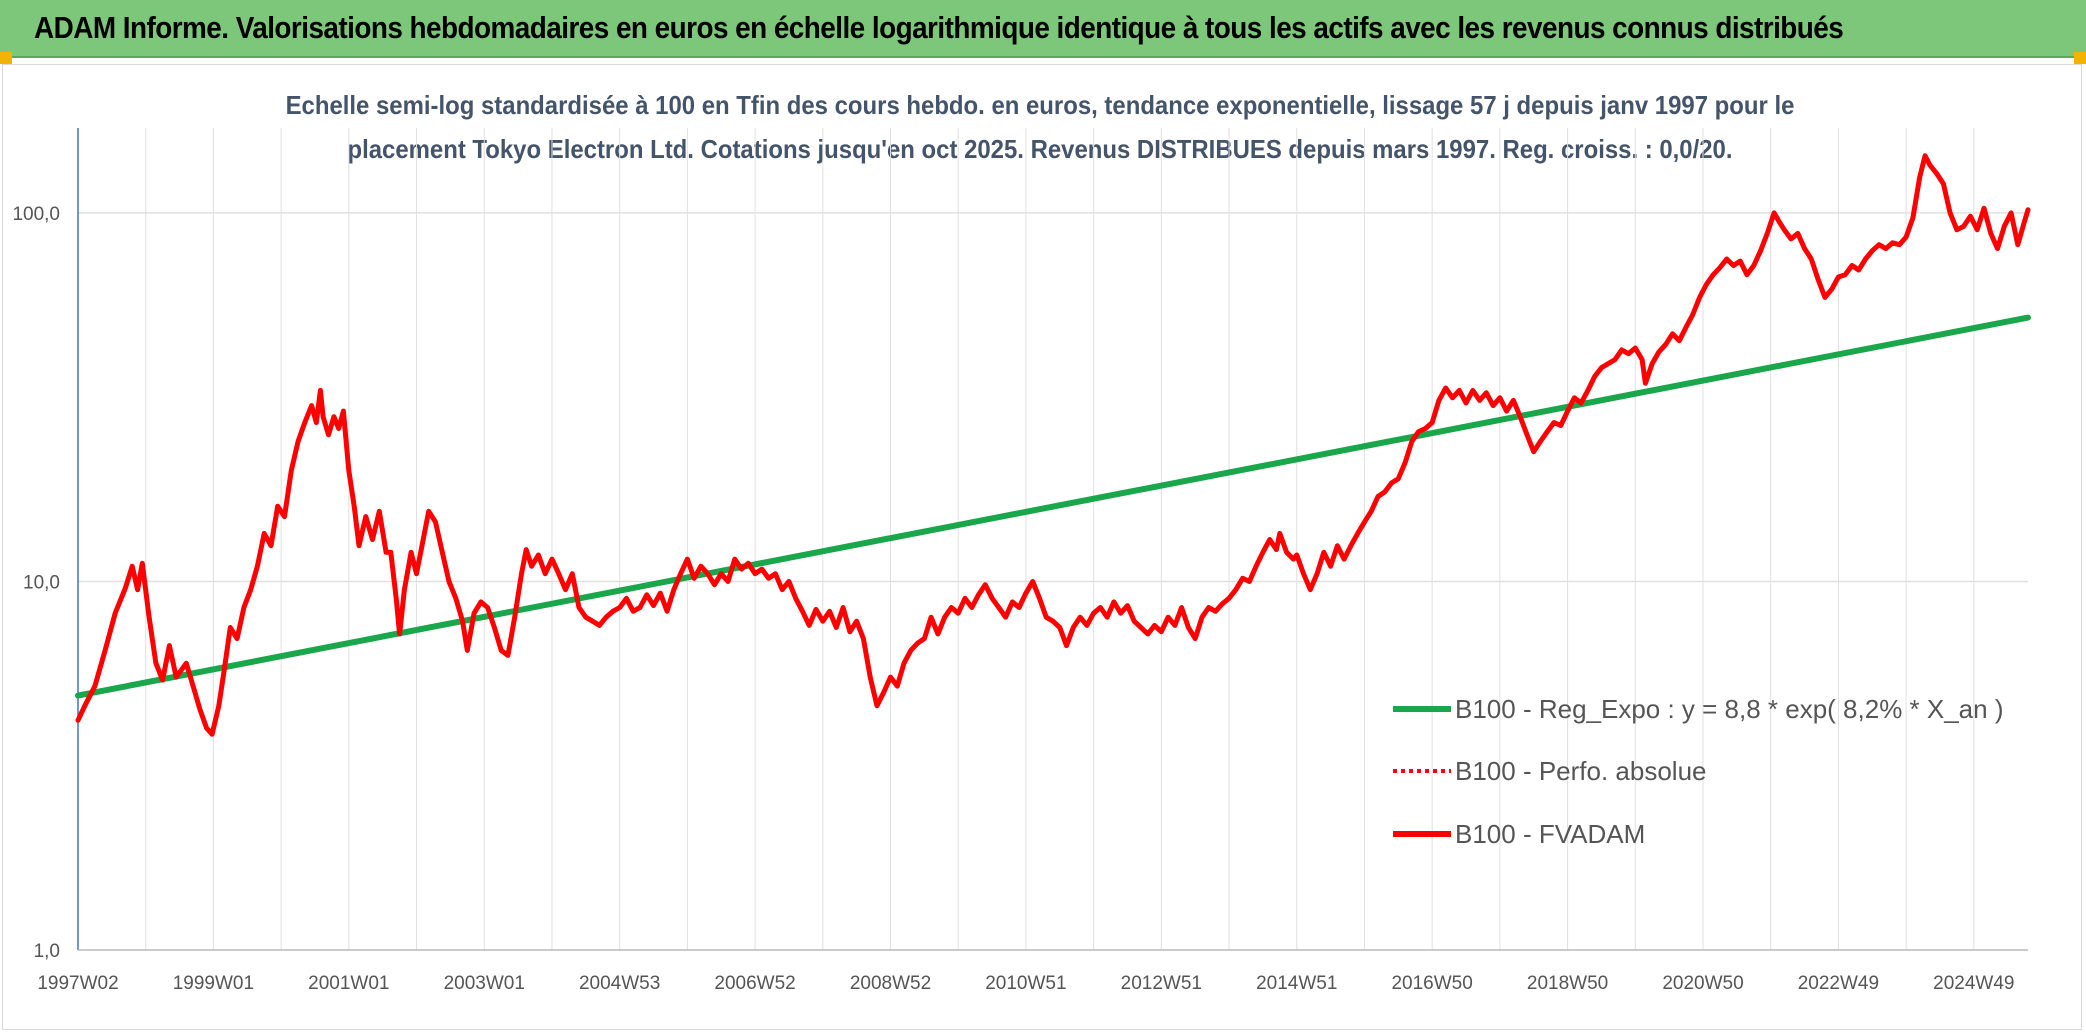 The height and width of the screenshot is (1033, 2086). Describe the element at coordinates (36, 214) in the screenshot. I see `y-tick-label: 100,0` at that location.